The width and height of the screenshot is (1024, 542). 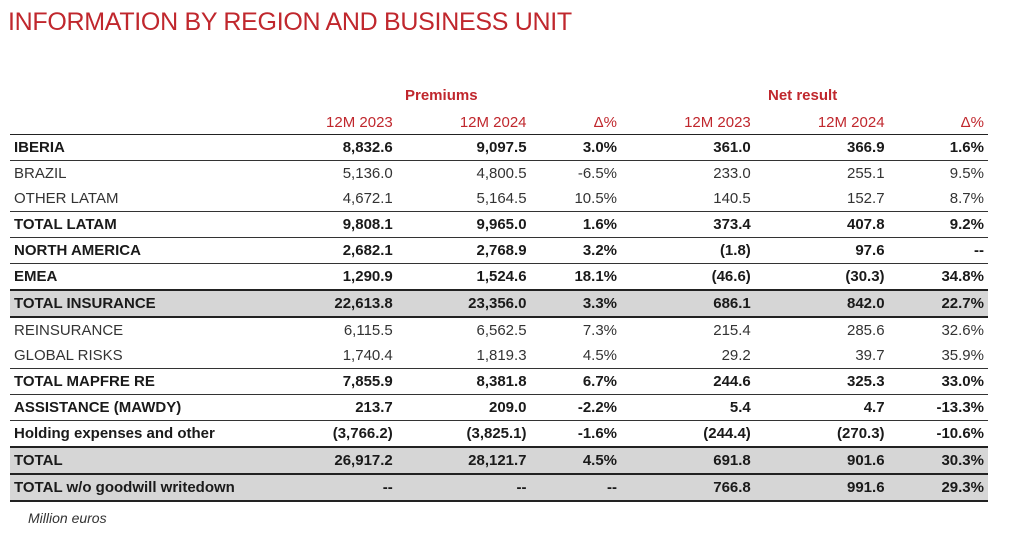 I want to click on cell-value: 991.6, so click(x=821, y=487).